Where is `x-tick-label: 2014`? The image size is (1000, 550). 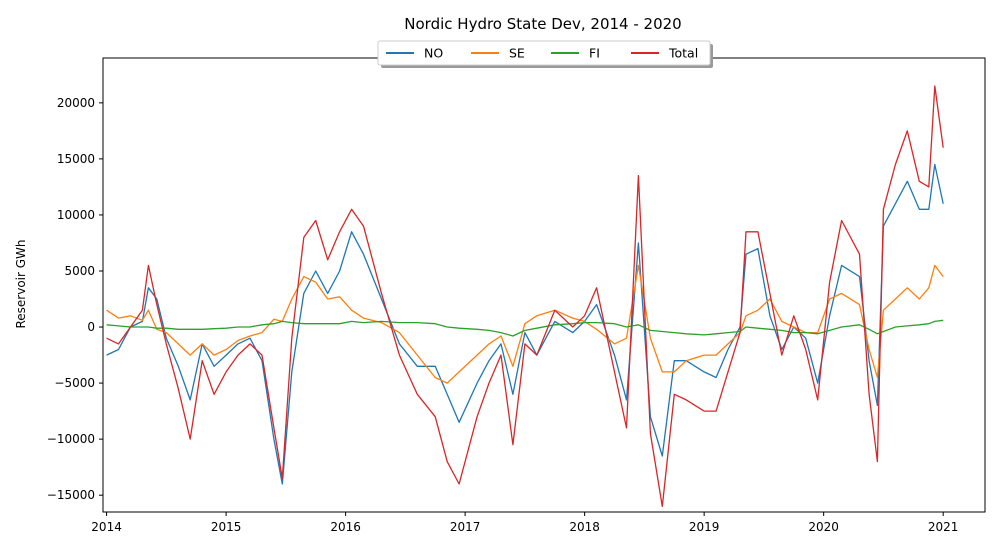 x-tick-label: 2014 is located at coordinates (106, 527).